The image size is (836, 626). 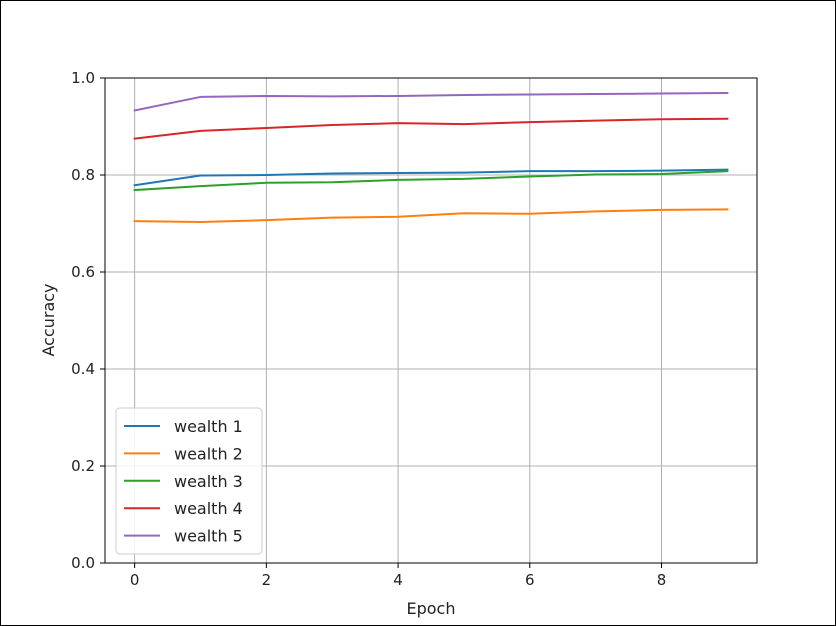 I want to click on x-tick-label: 2, so click(x=267, y=580).